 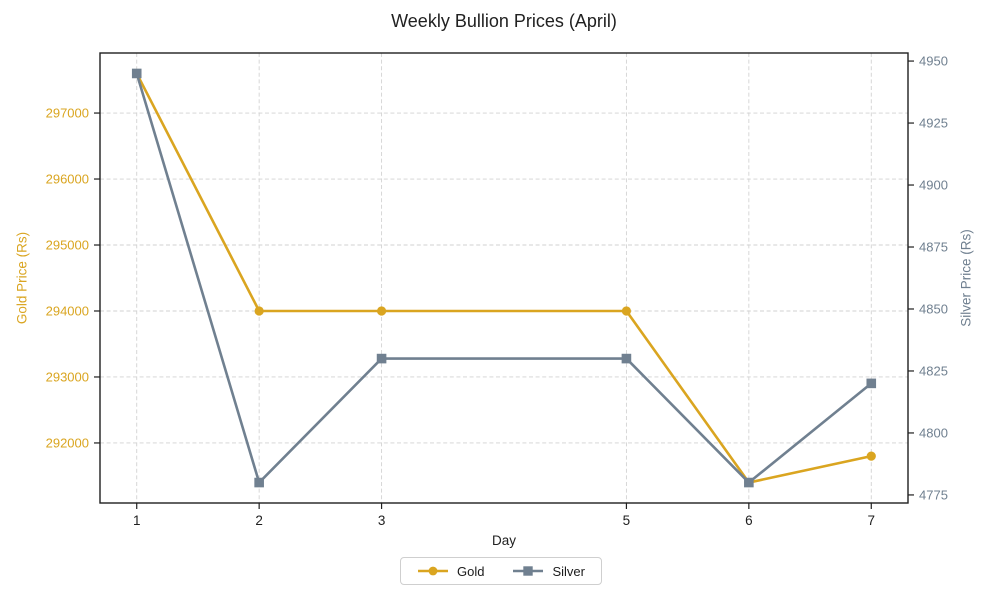 I want to click on x-tick-label: 2, so click(x=259, y=520).